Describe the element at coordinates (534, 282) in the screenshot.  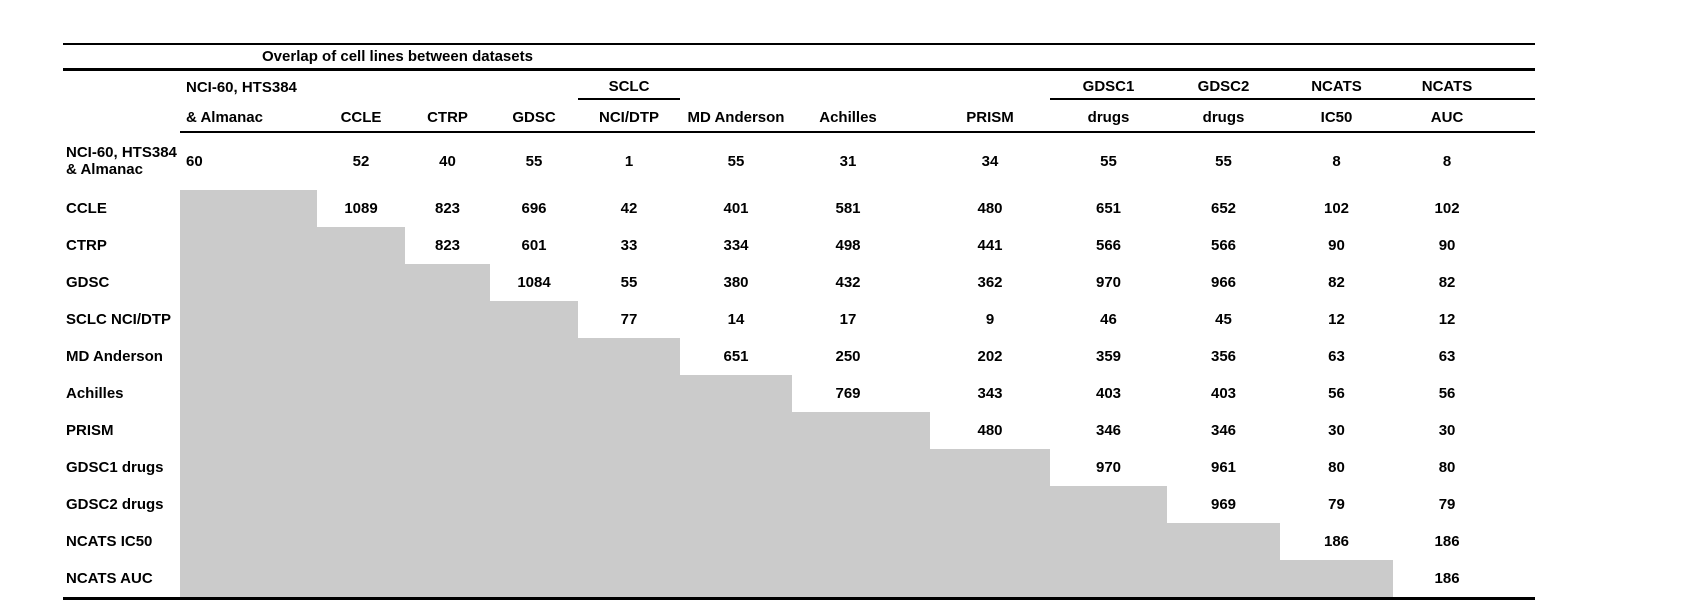
I see `overlap-cell: 1084` at that location.